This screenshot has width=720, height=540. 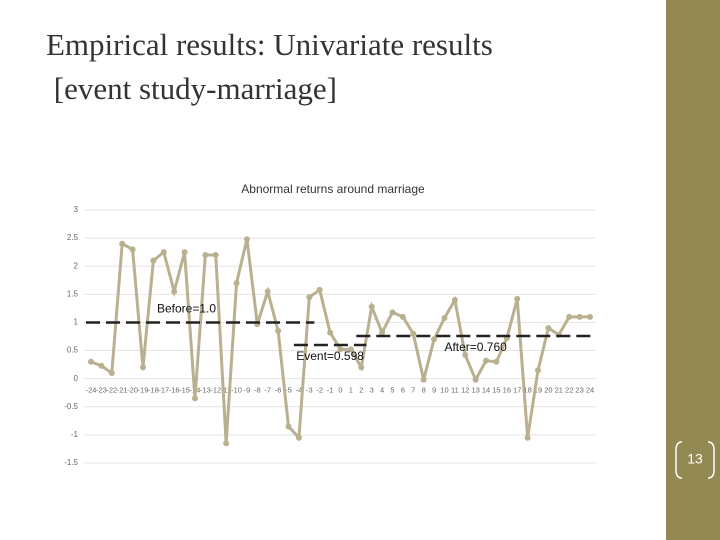 What do you see at coordinates (111, 390) in the screenshot?
I see `x-tick-label: -22` at bounding box center [111, 390].